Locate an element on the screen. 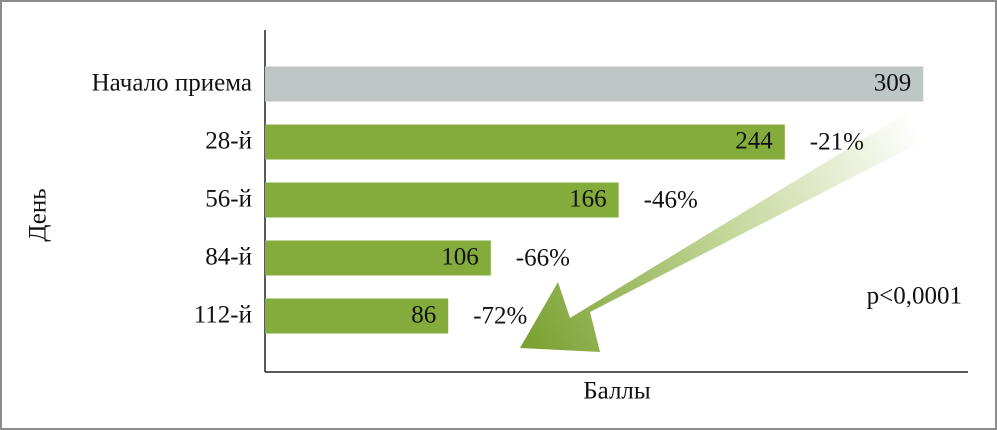  y-tick-label: Начало приема is located at coordinates (172, 83).